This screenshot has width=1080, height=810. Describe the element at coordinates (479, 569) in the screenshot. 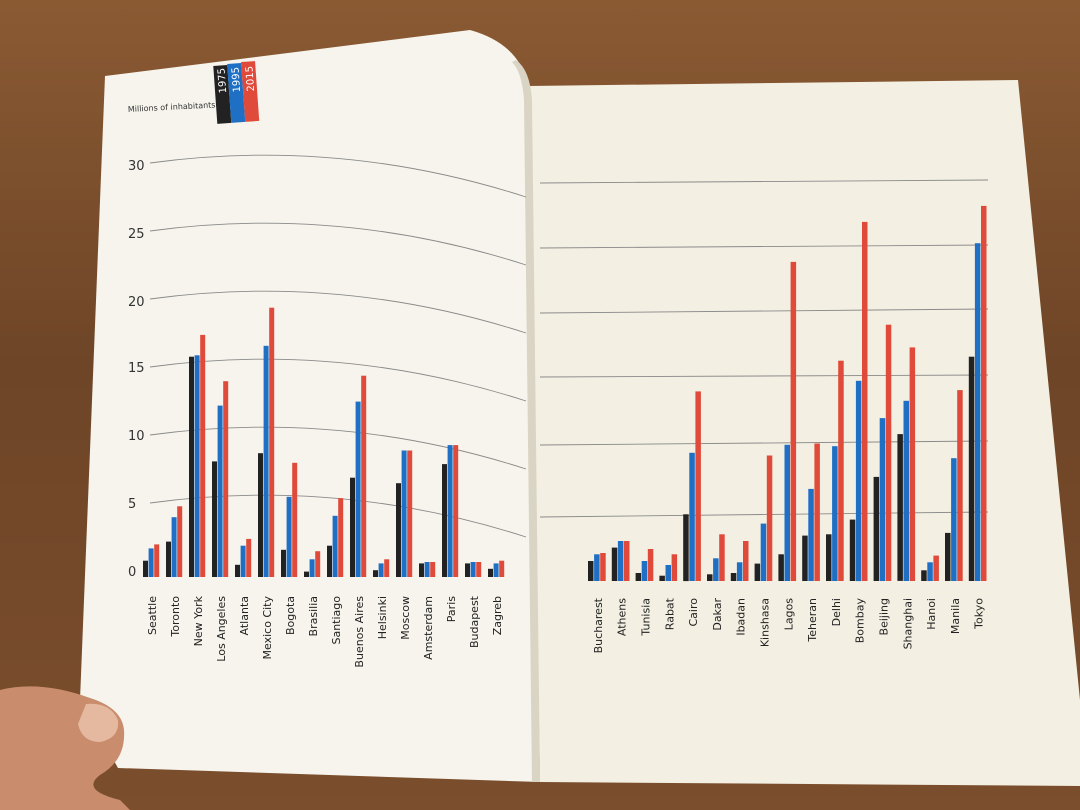

I see `bar-budapest-2015` at that location.